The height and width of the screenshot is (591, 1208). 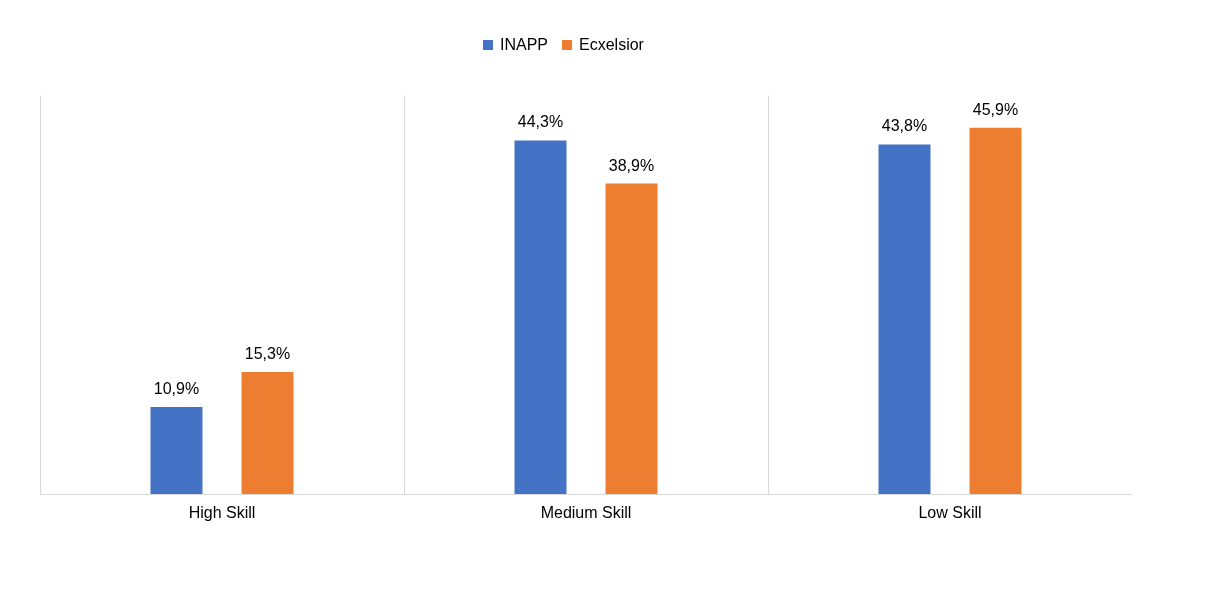 What do you see at coordinates (586, 512) in the screenshot?
I see `x-tick-label: Medium Skill` at bounding box center [586, 512].